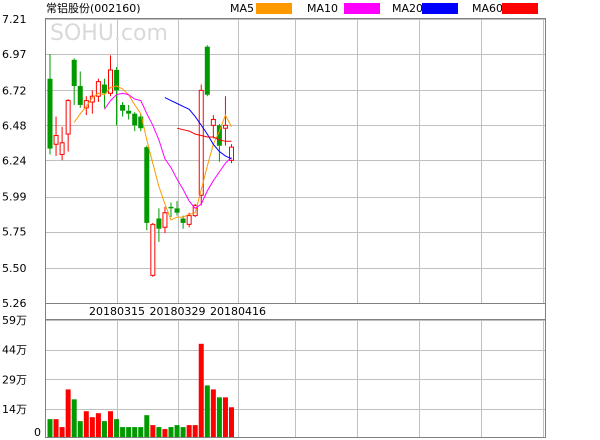  What do you see at coordinates (407, 8) in the screenshot?
I see `legend-label-ma20: MA20` at bounding box center [407, 8].